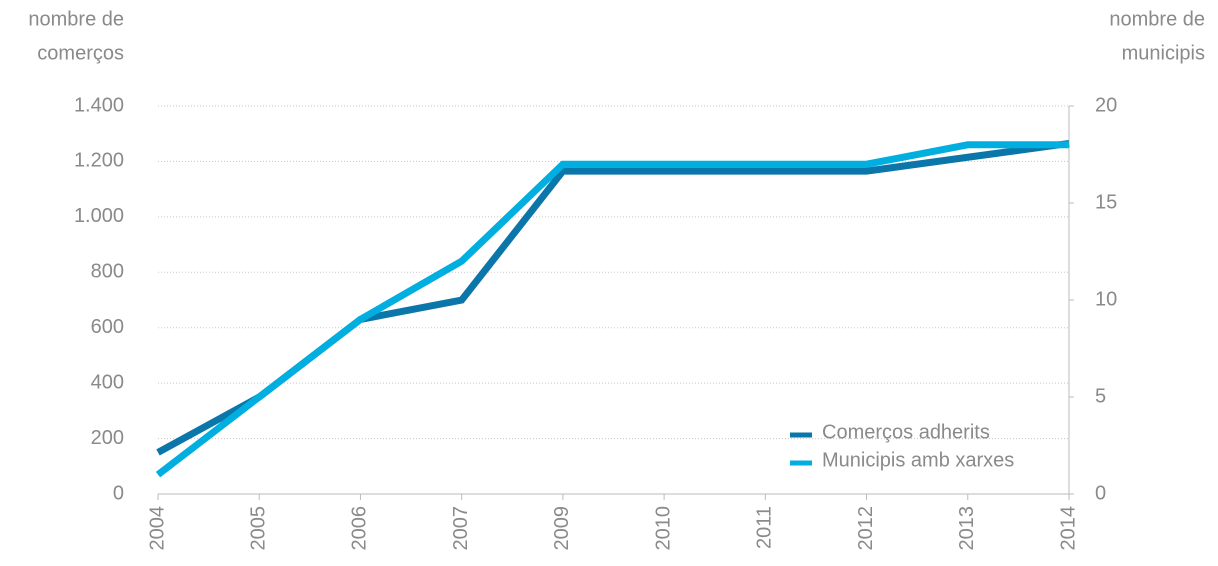  Describe the element at coordinates (1068, 528) in the screenshot. I see `x-tick-label: 2014` at that location.